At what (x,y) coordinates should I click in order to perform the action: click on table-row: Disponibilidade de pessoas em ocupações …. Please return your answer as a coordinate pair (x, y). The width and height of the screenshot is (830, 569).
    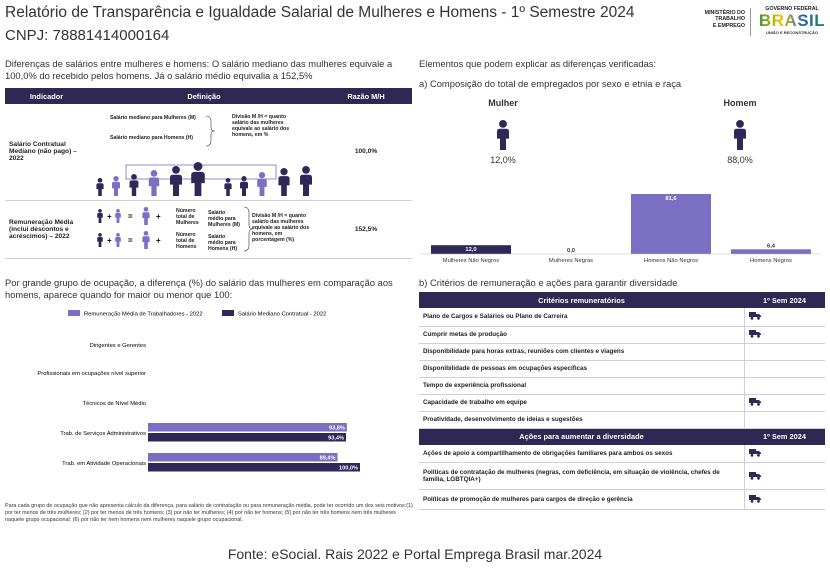
    Looking at the image, I should click on (622, 369).